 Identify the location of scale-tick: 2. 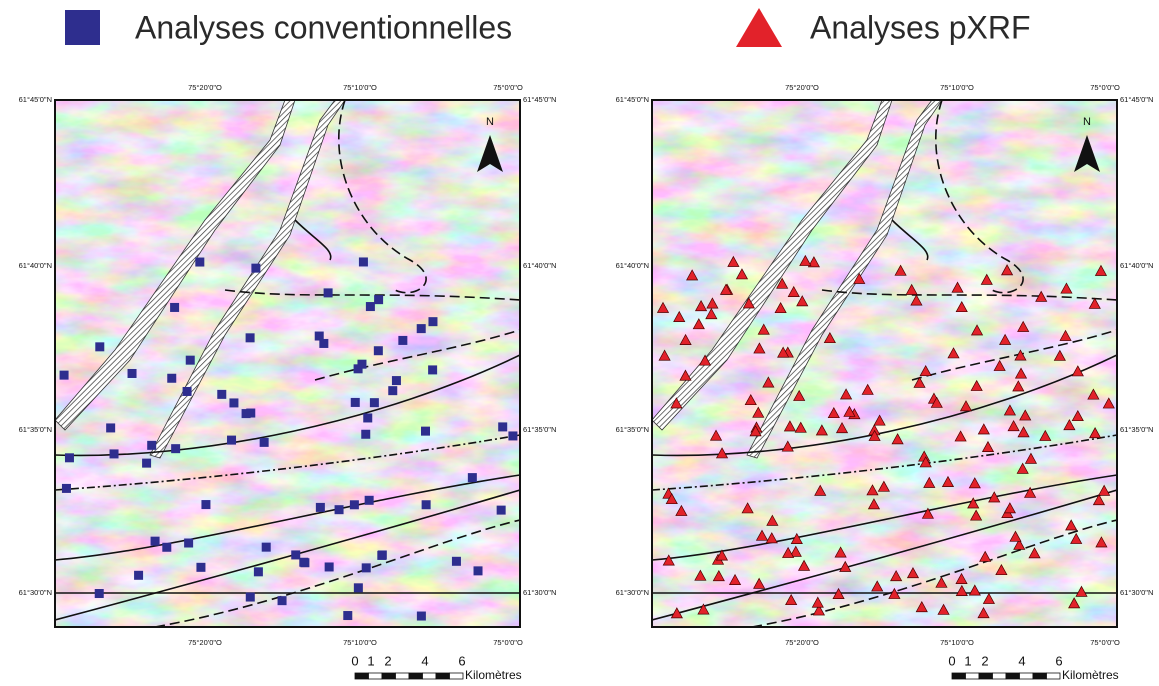
(984, 660).